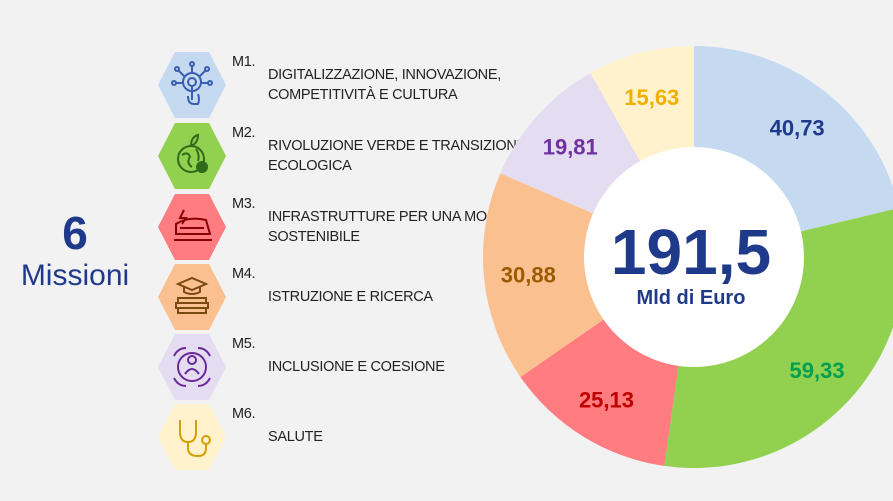 The image size is (893, 501). I want to click on mission-label: SALUTE, so click(295, 437).